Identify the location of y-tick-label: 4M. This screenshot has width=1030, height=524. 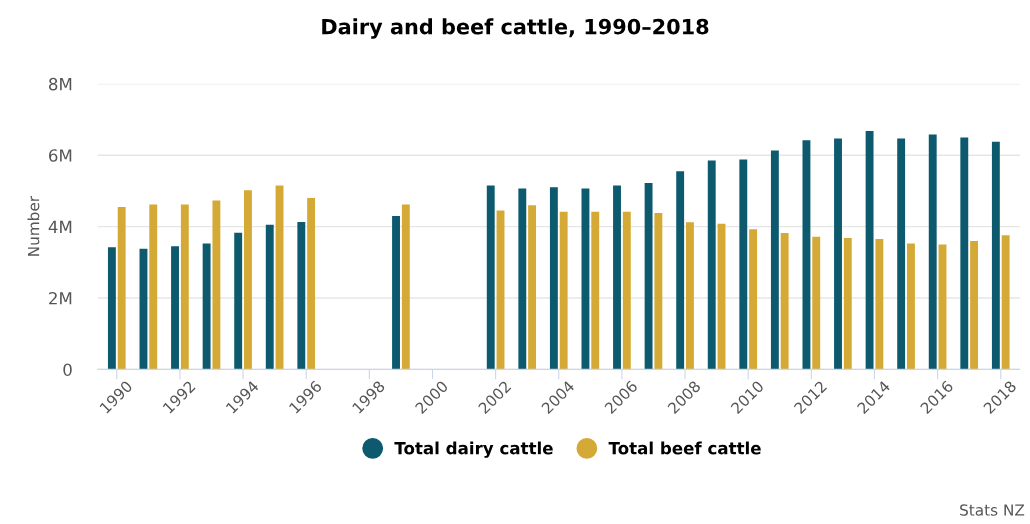
(60, 226).